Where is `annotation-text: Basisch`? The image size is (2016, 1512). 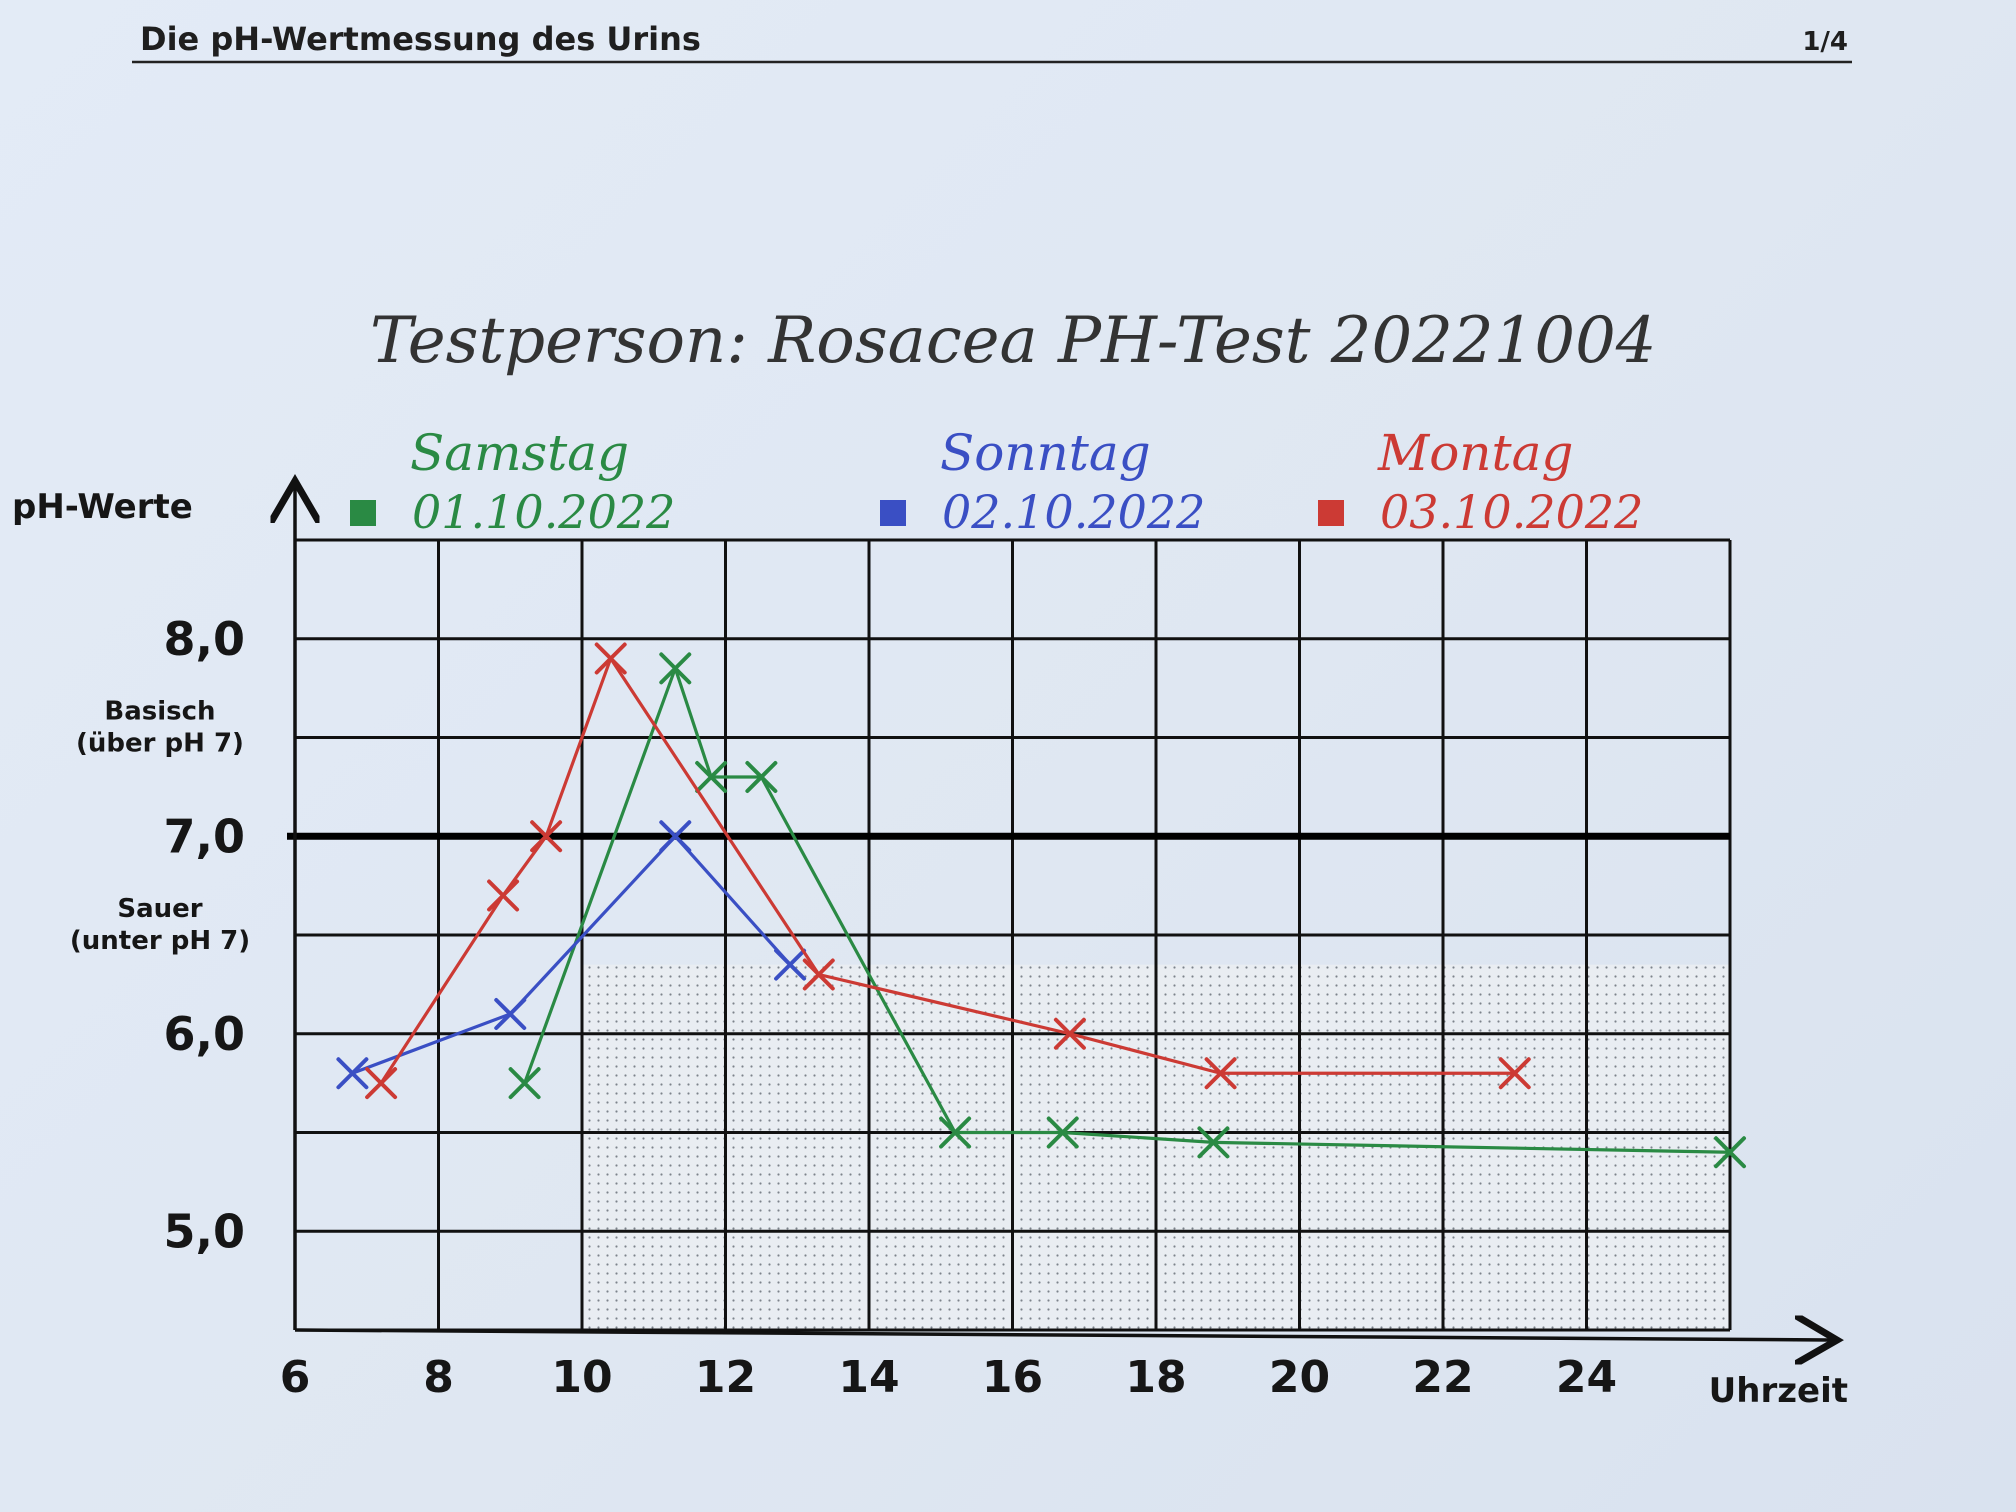 annotation-text: Basisch is located at coordinates (159, 712).